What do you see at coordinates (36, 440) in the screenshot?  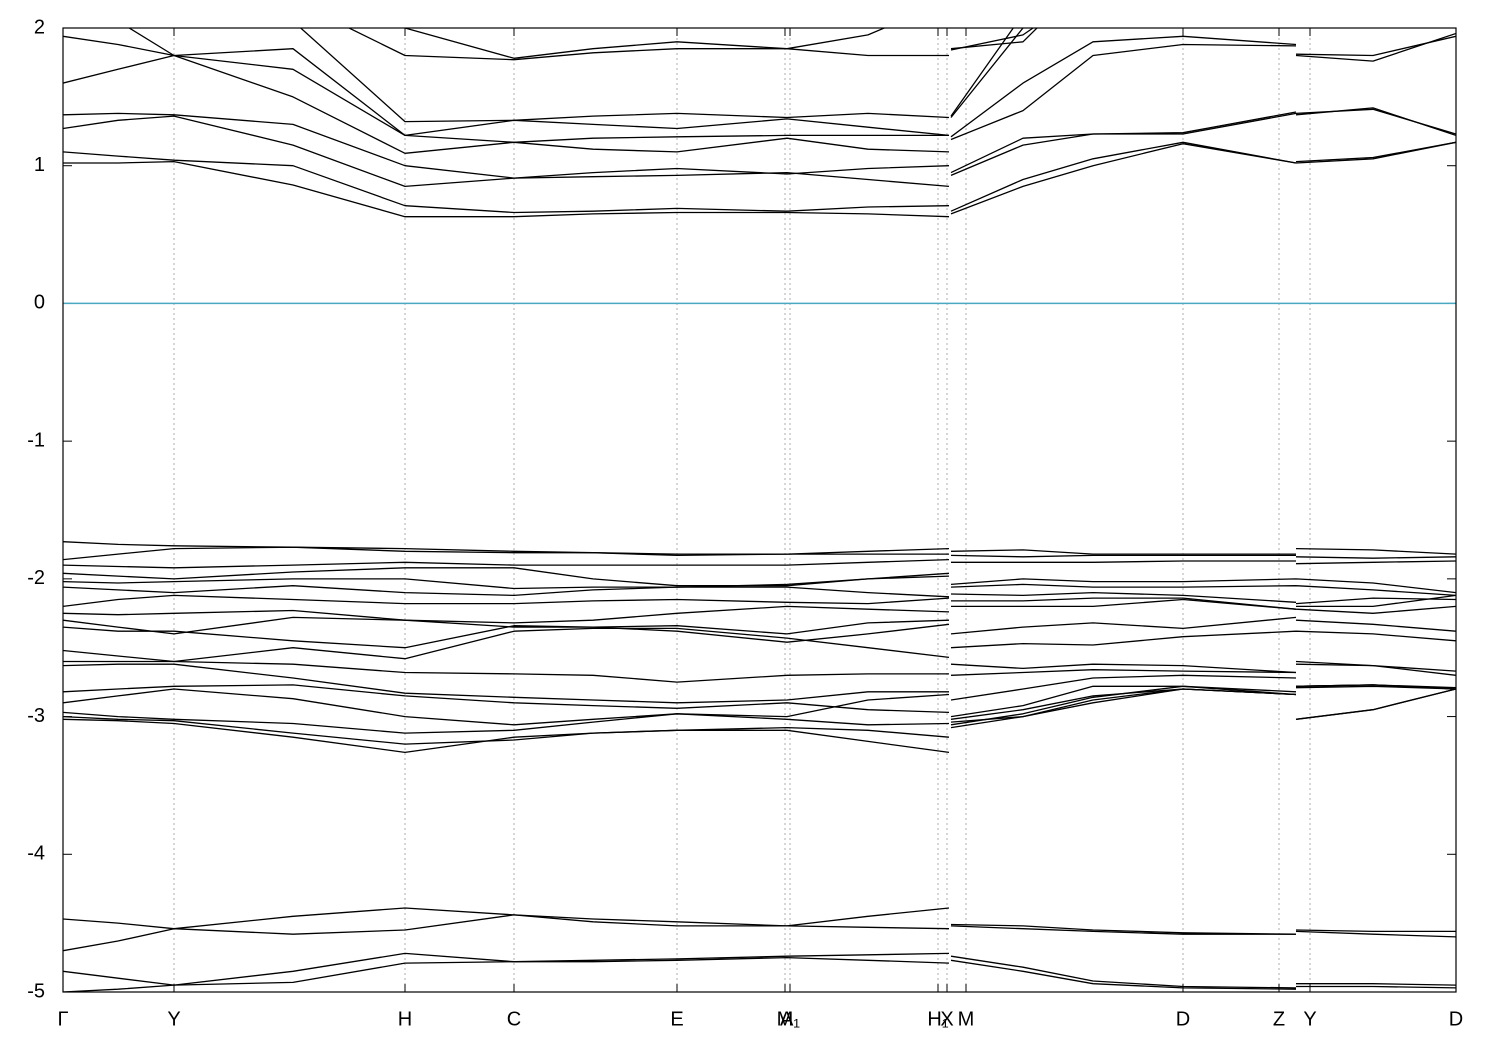 I see `y-tick-label: -1` at bounding box center [36, 440].